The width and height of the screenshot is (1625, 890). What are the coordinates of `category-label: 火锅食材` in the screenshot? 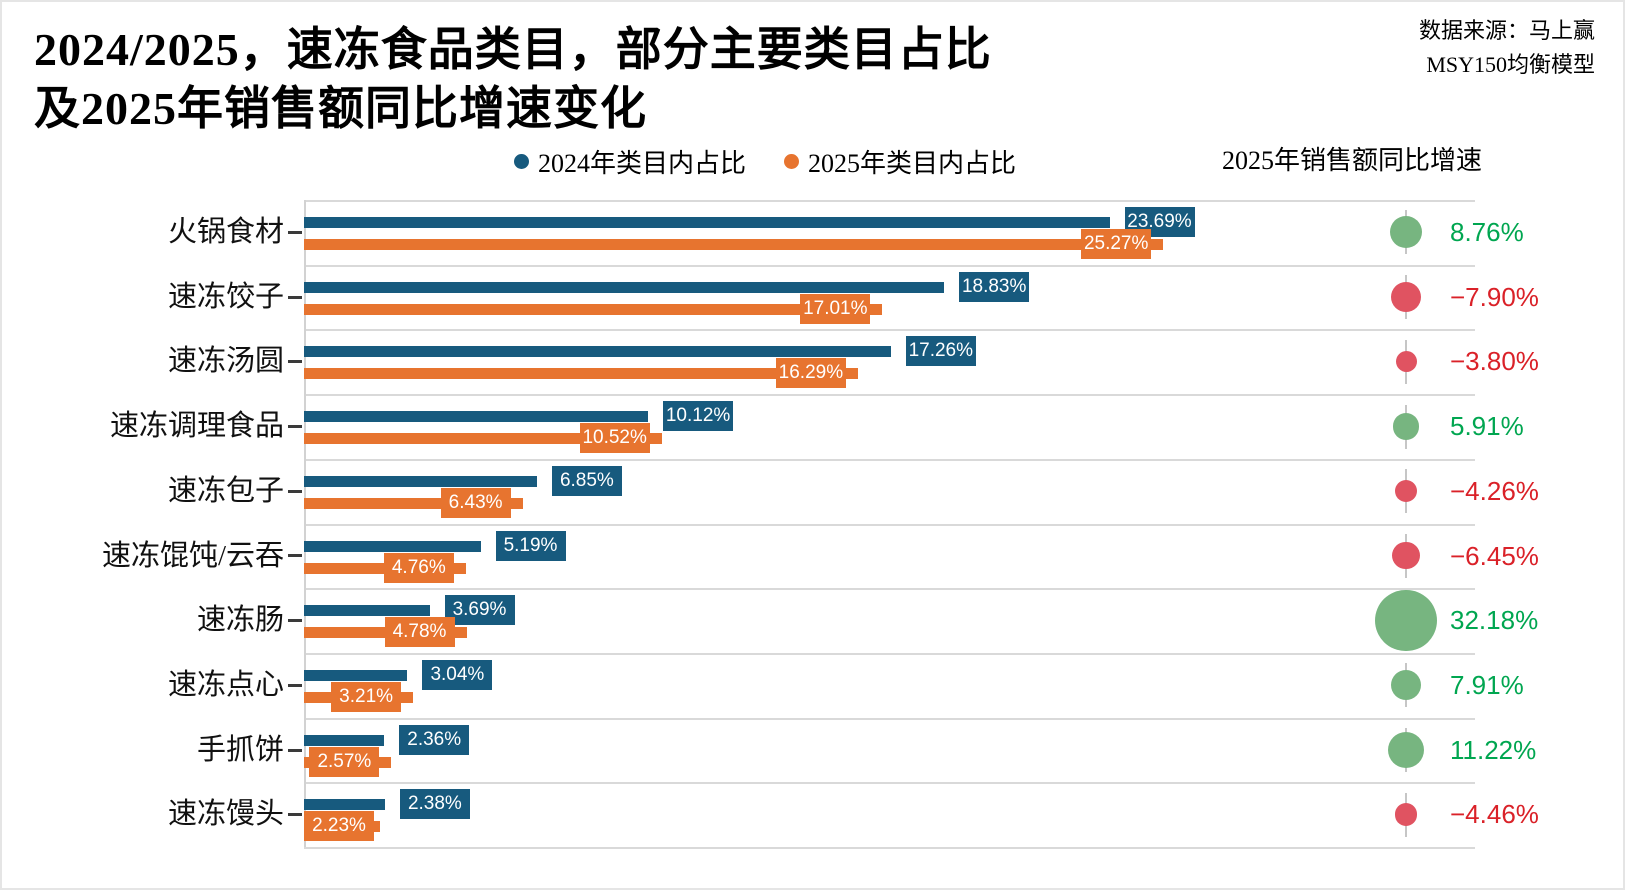 It's located at (225, 232).